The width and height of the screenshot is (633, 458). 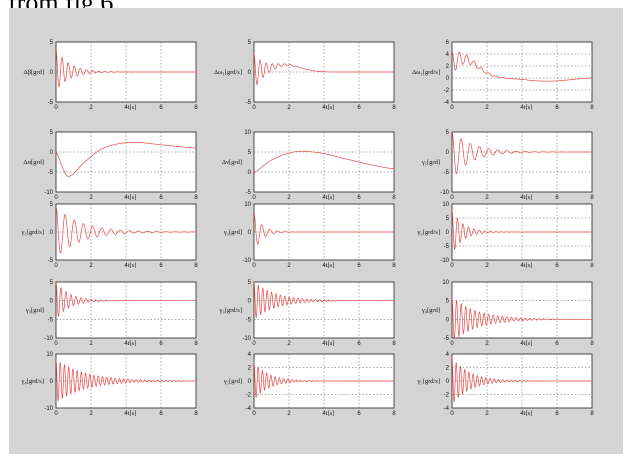 What do you see at coordinates (232, 232) in the screenshot?
I see `y-axis-label: γ₂[grd]` at bounding box center [232, 232].